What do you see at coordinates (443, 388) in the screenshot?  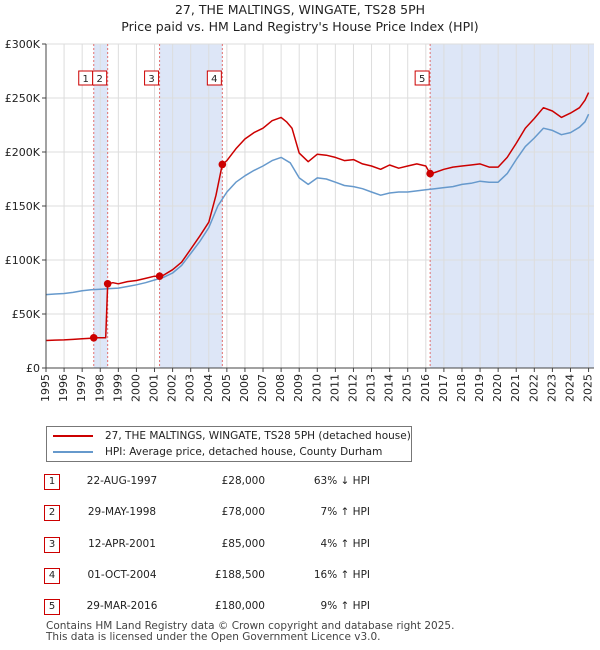 I see `x-tick-label: 2017` at bounding box center [443, 388].